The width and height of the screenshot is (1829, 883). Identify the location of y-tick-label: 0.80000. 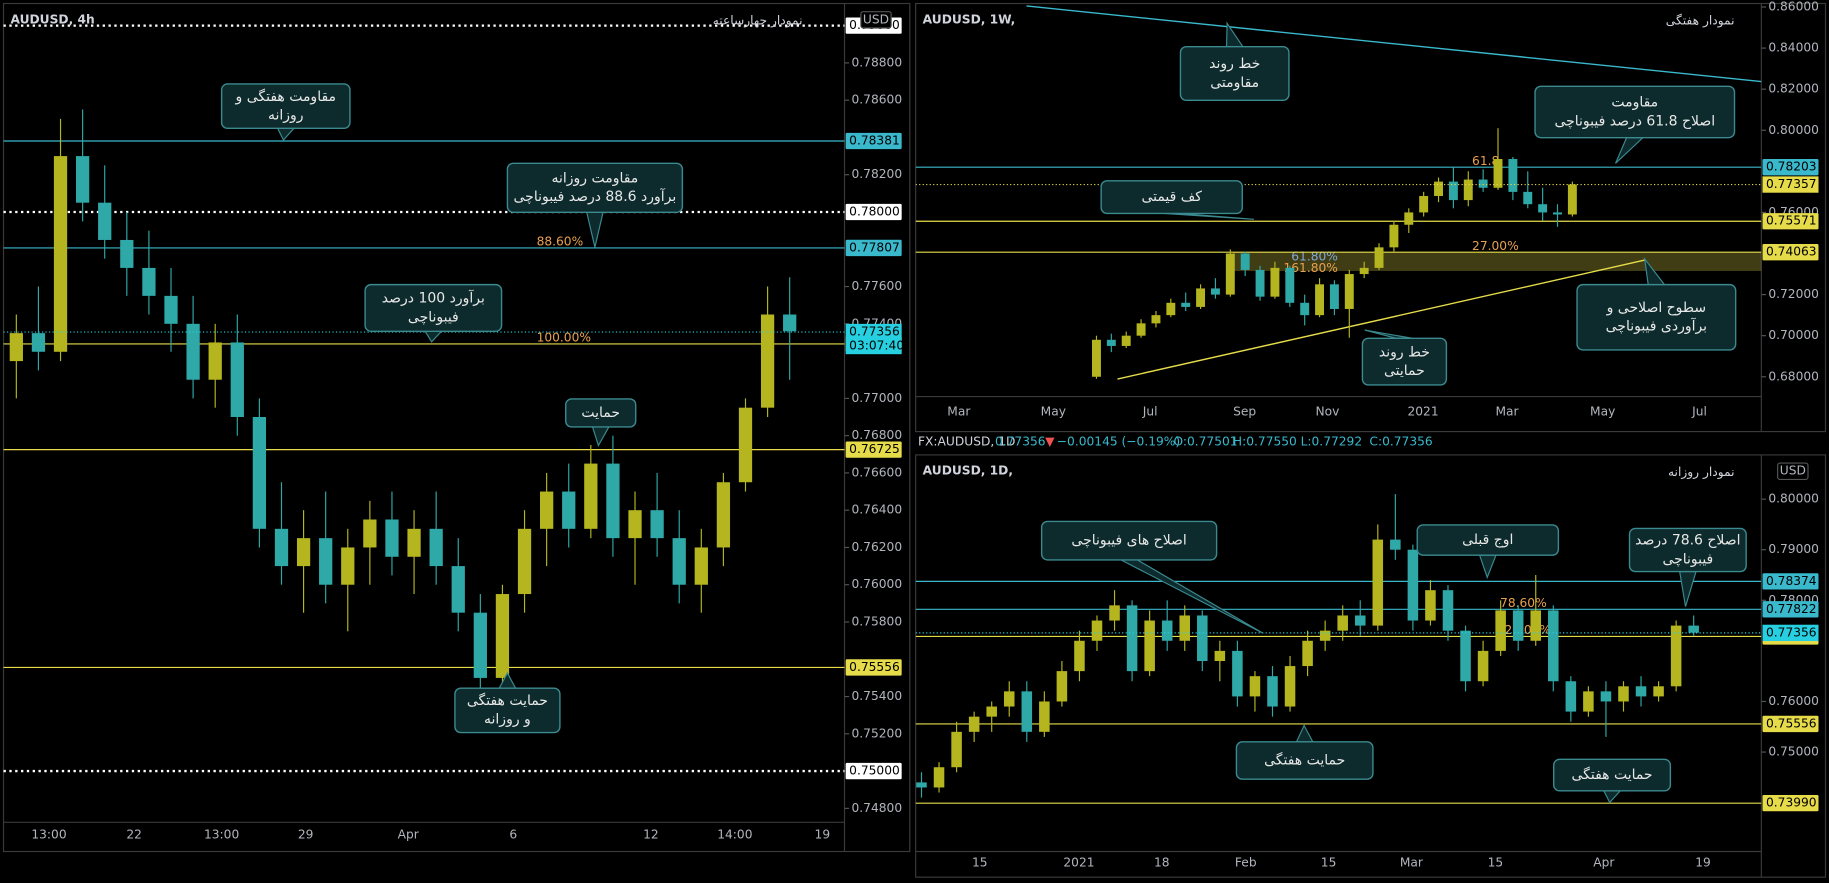
(1793, 499).